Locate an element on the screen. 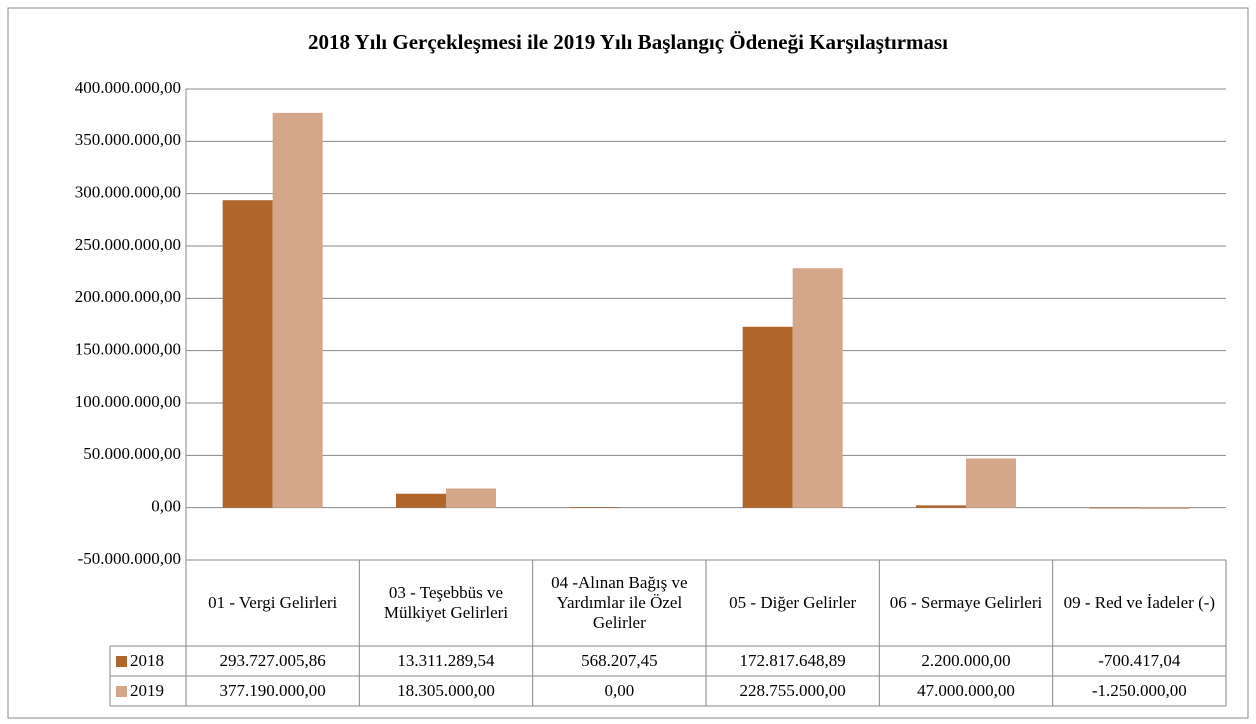  data-table-value: 568.207,45 is located at coordinates (619, 660).